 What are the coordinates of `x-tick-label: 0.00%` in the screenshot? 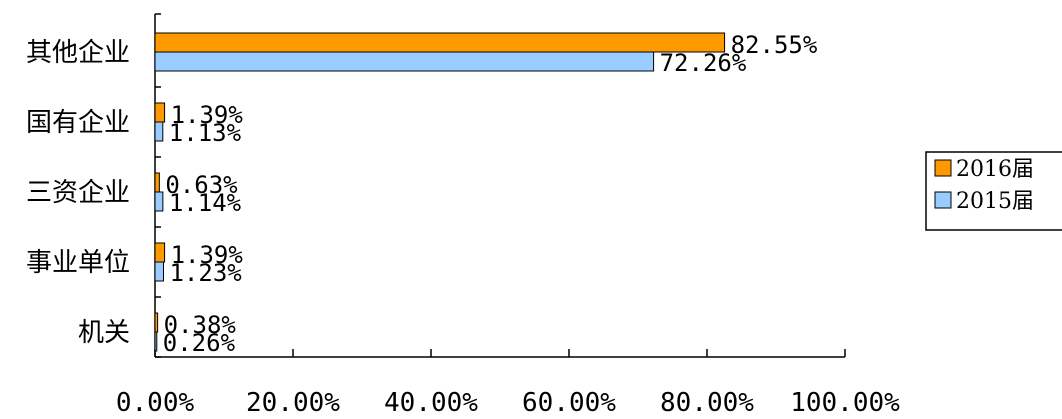 It's located at (155, 403).